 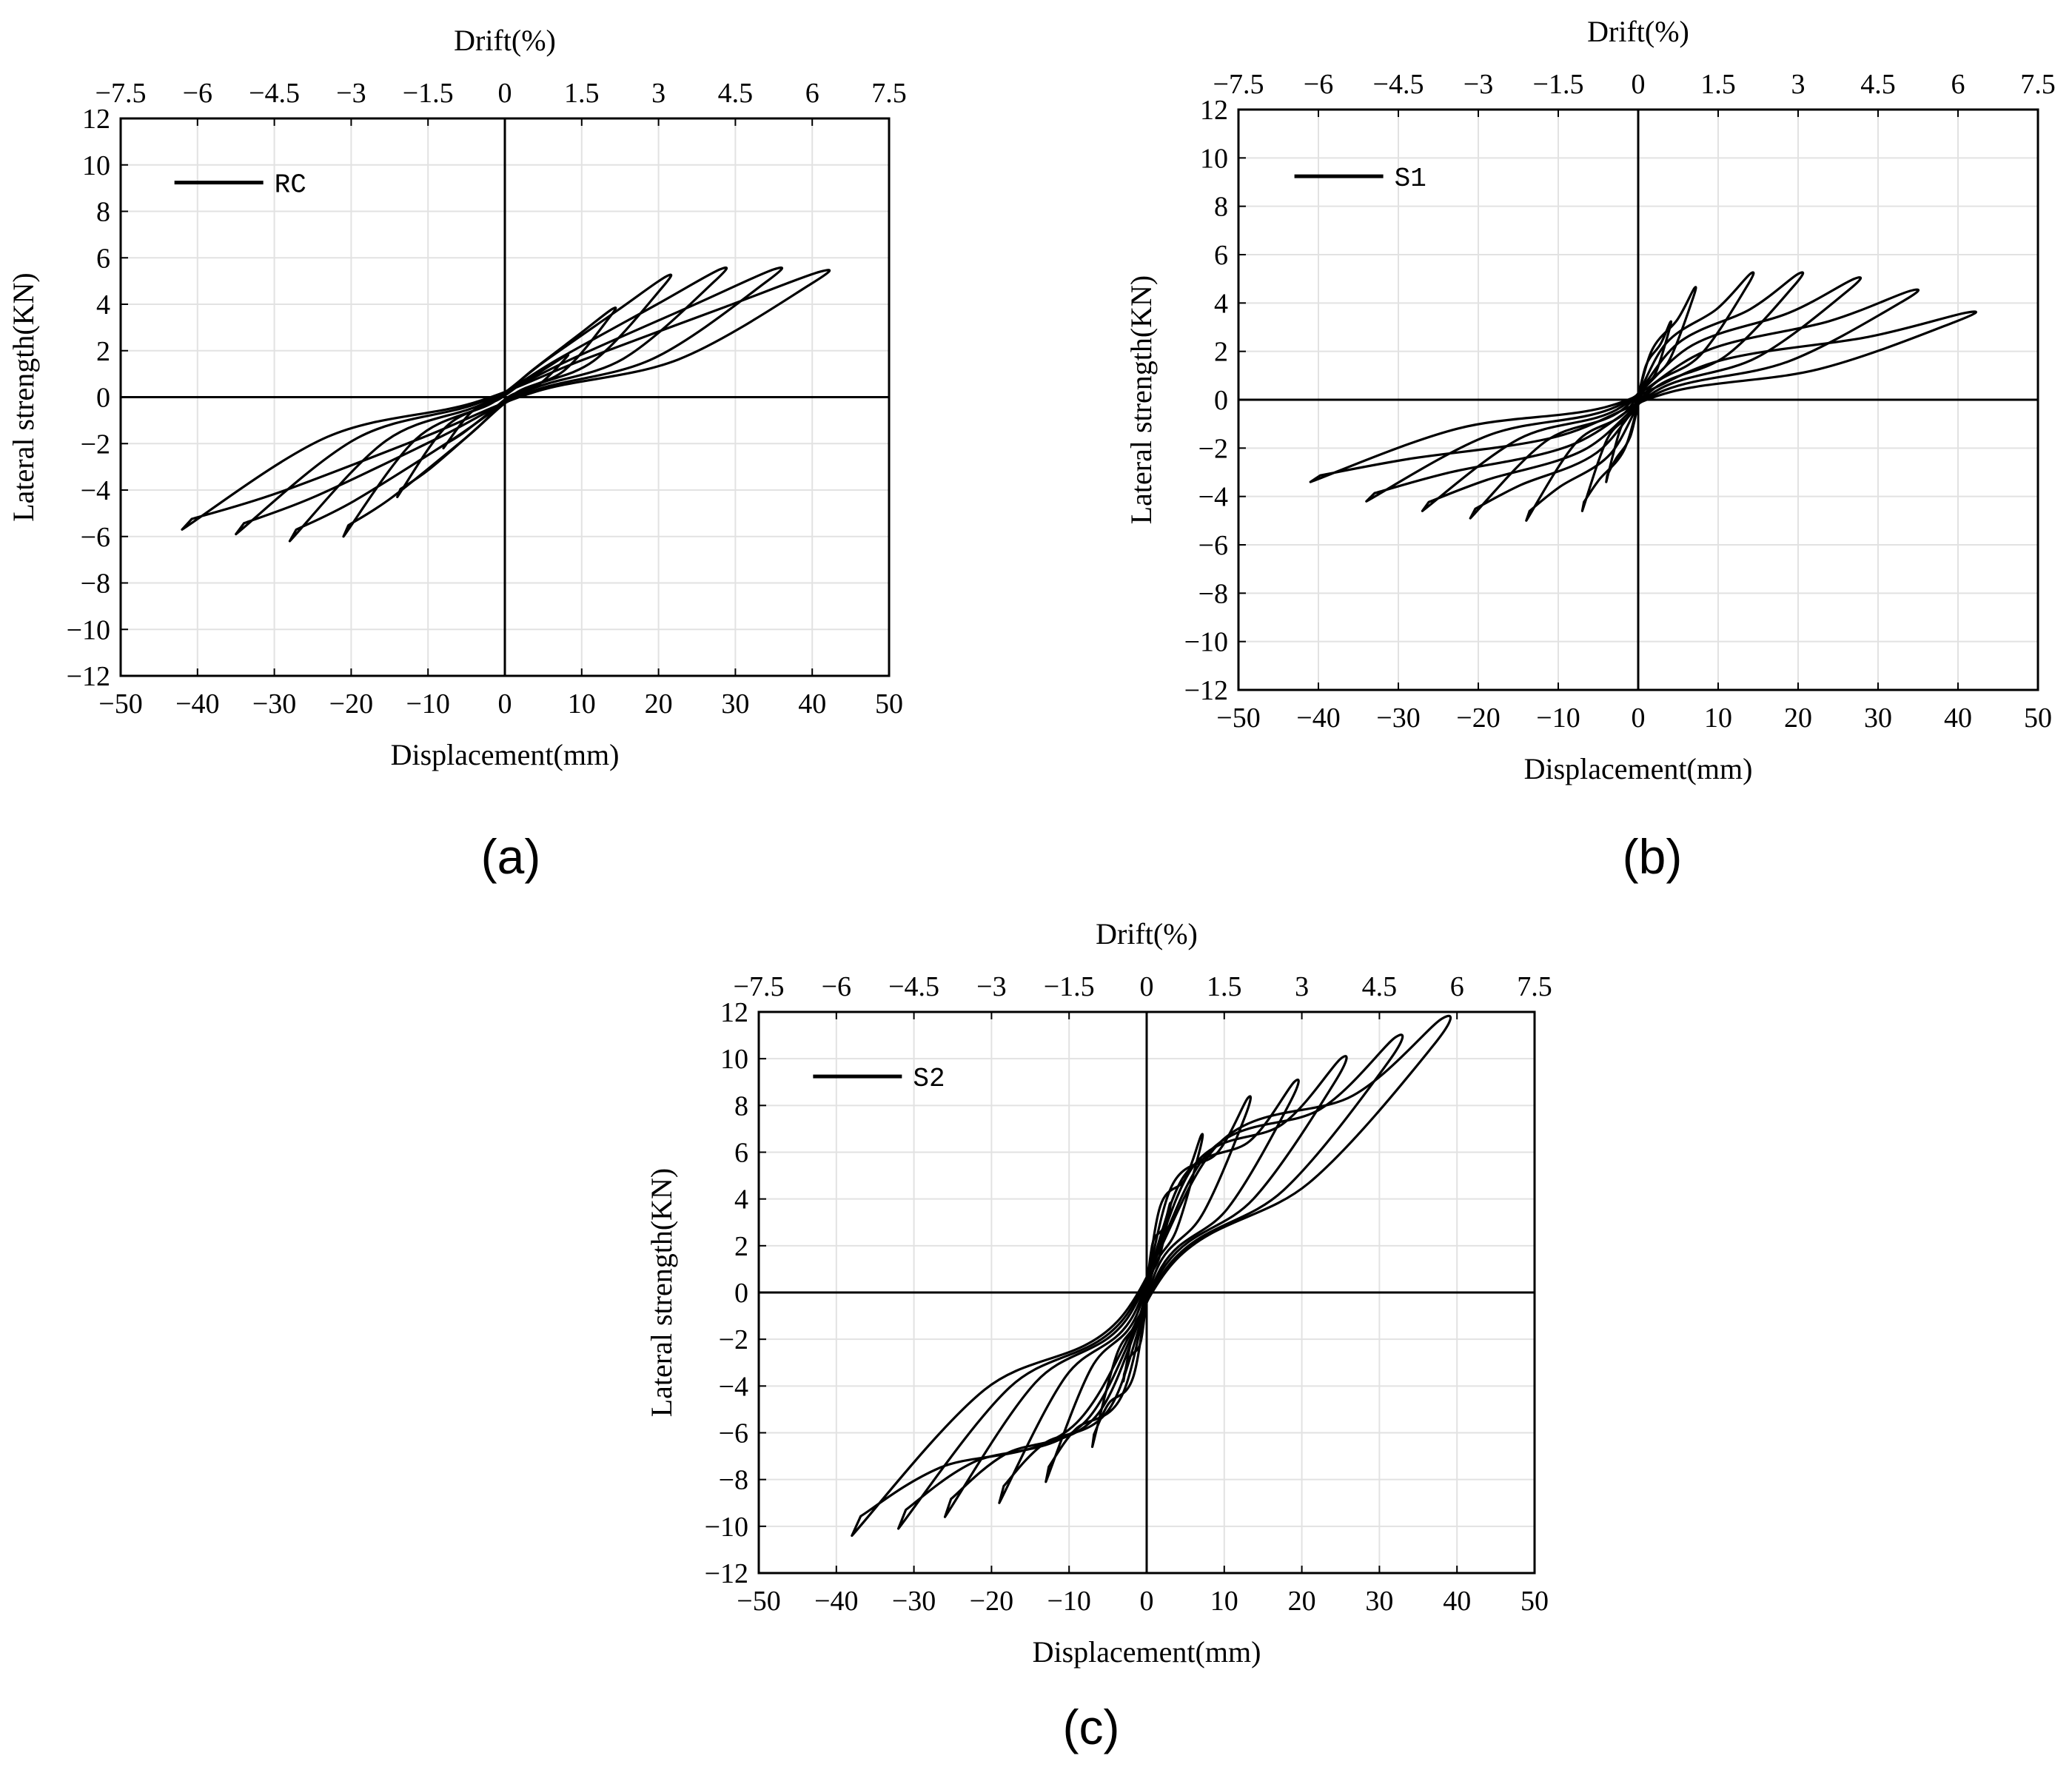 What do you see at coordinates (506, 754) in the screenshot?
I see `x-axis-title-a: Displacement(mm)` at bounding box center [506, 754].